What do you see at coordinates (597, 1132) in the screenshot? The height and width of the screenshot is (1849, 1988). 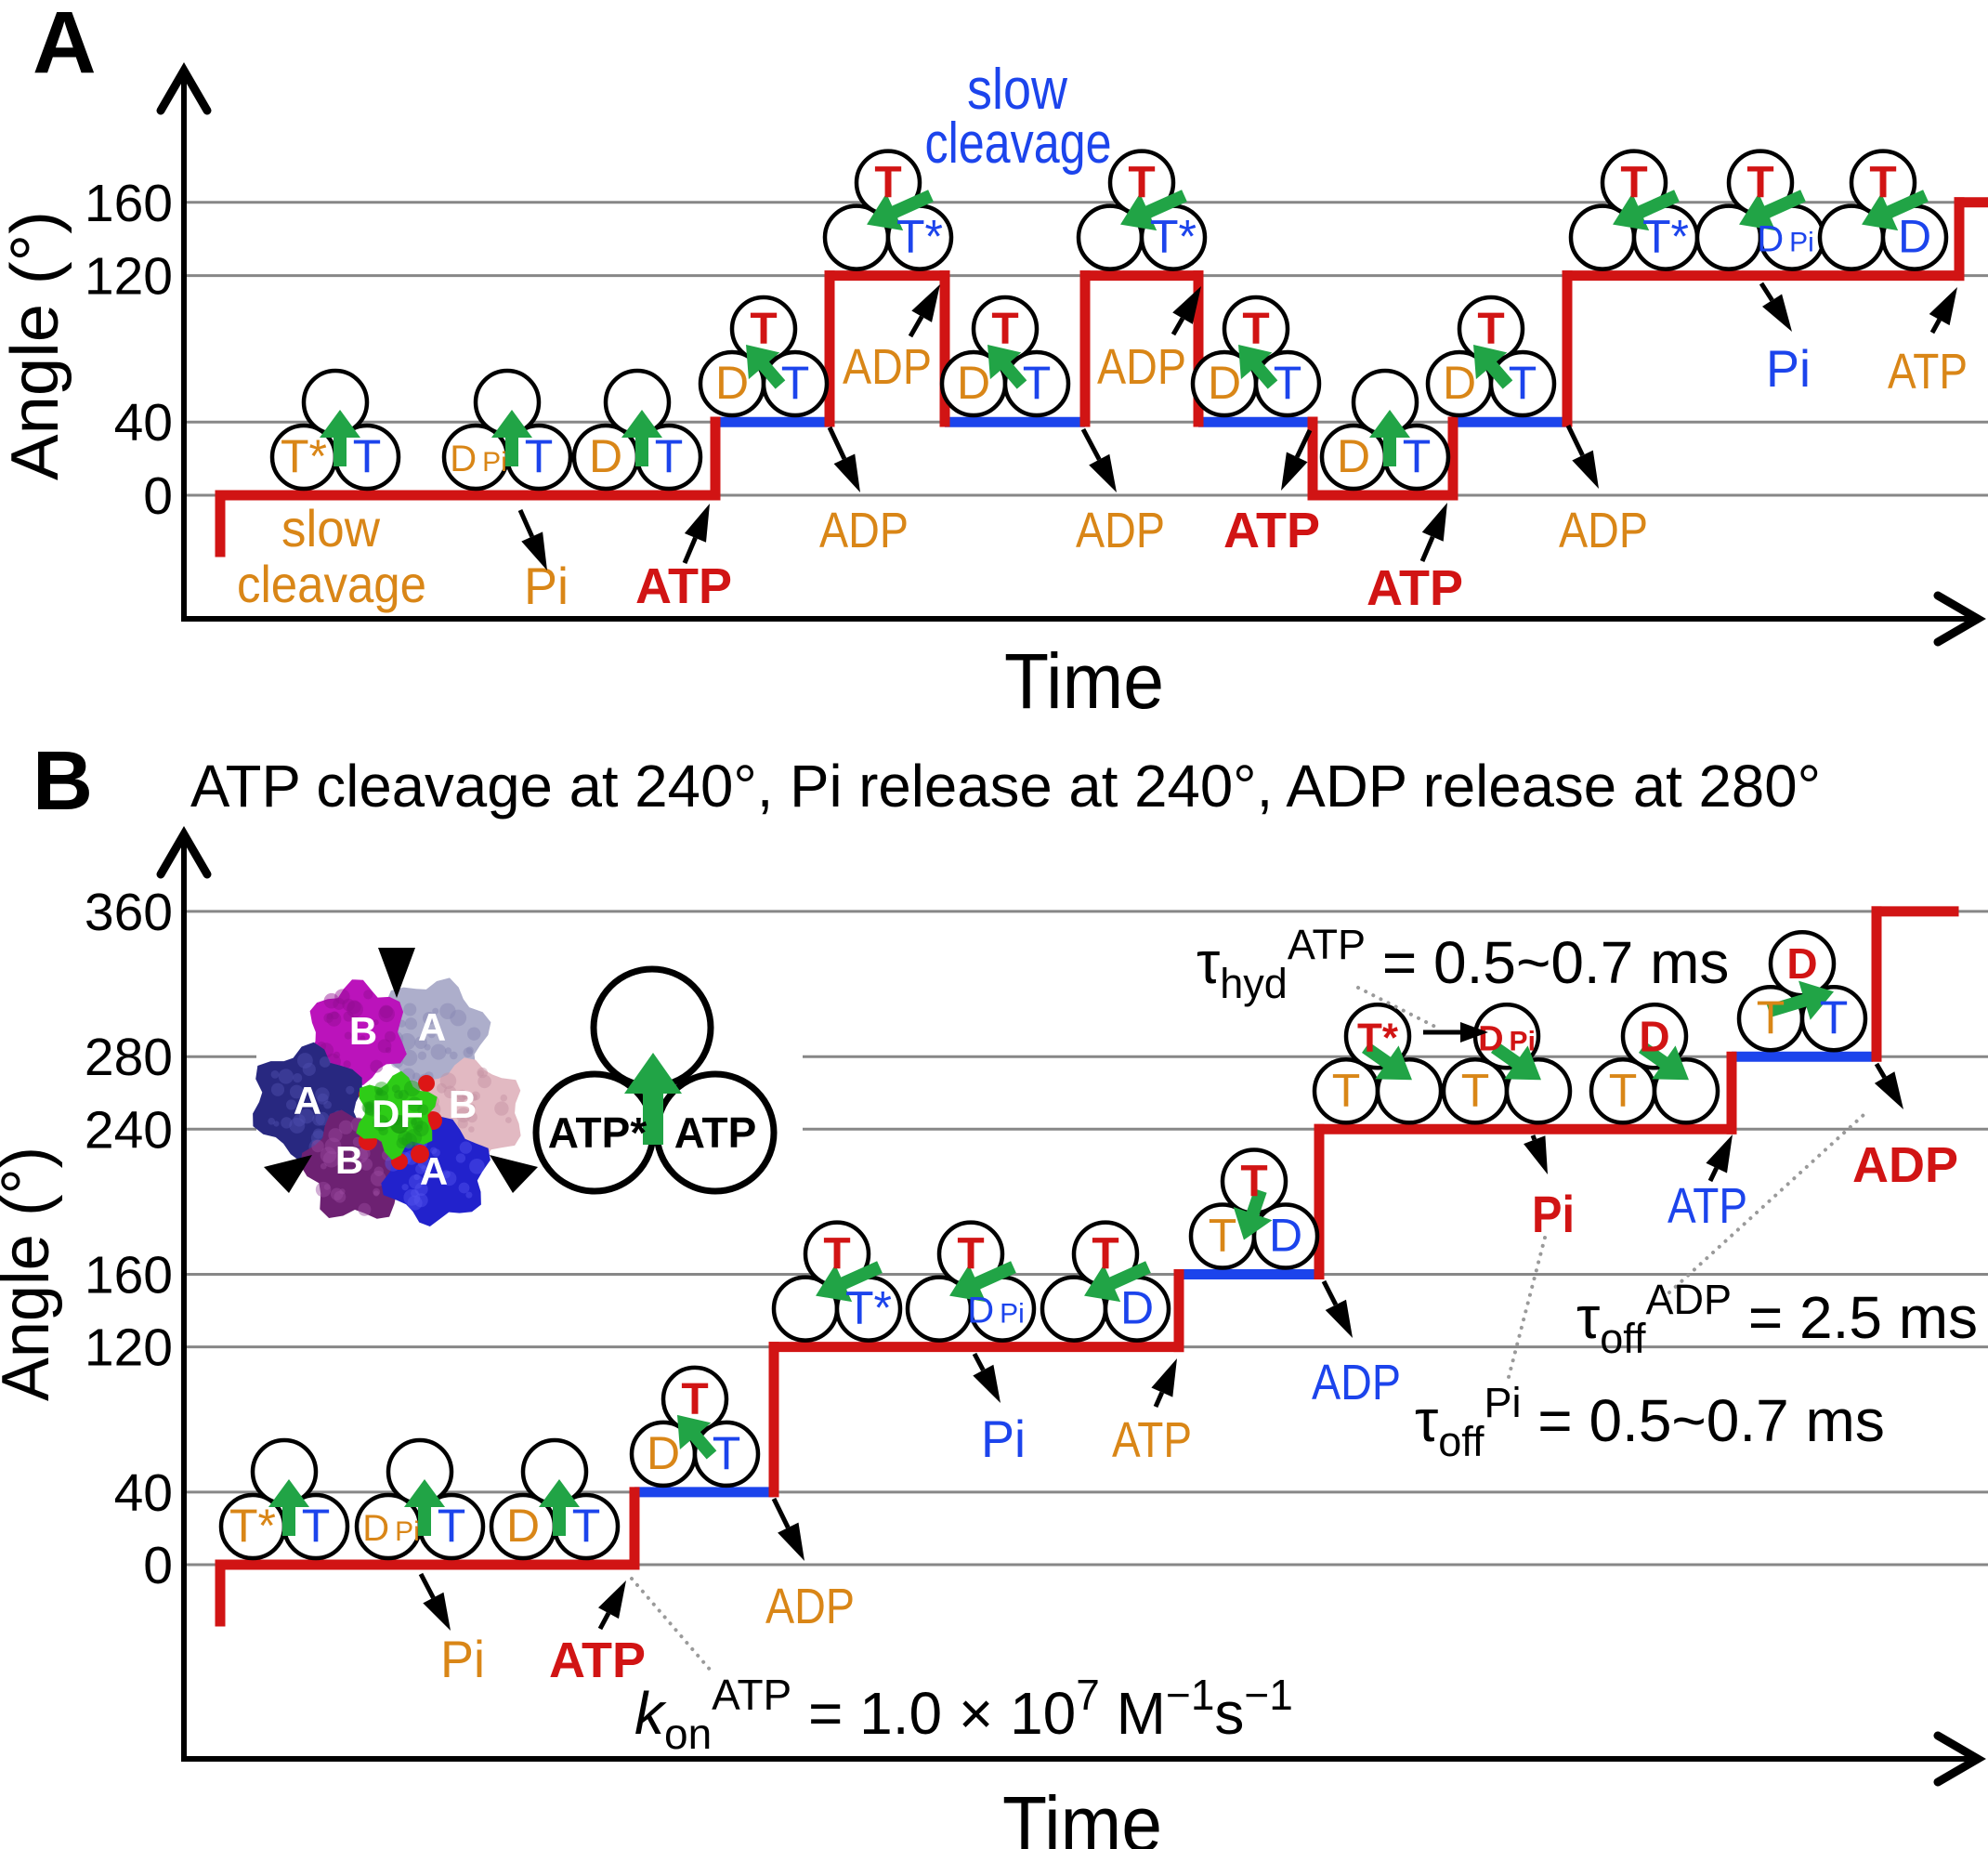 I see `svg-text: ATP*` at bounding box center [597, 1132].